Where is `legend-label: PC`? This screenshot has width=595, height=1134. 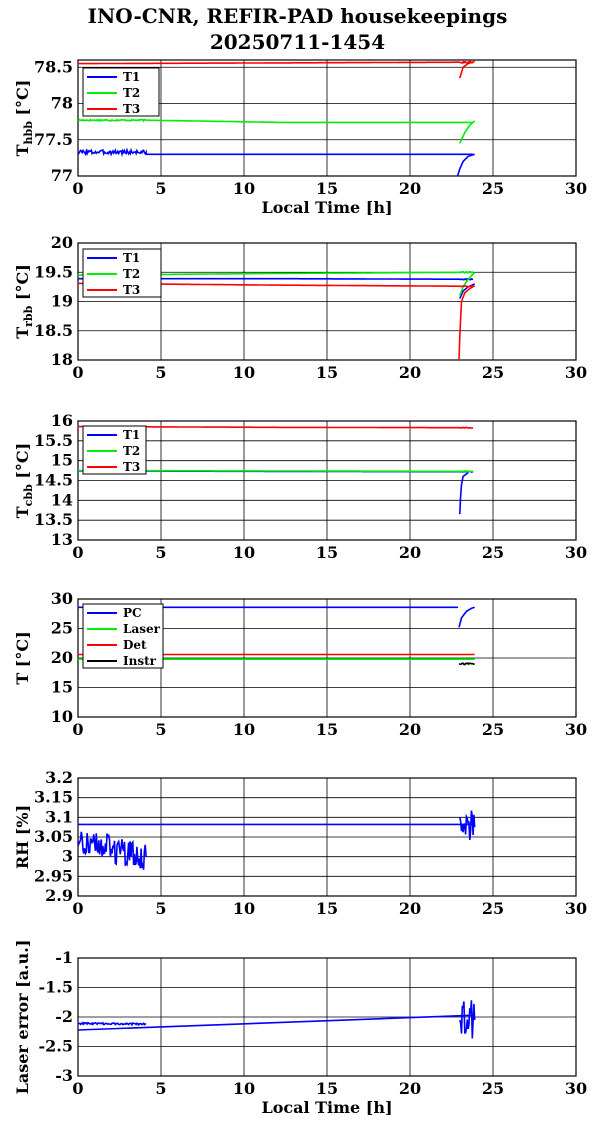 legend-label: PC is located at coordinates (132, 613).